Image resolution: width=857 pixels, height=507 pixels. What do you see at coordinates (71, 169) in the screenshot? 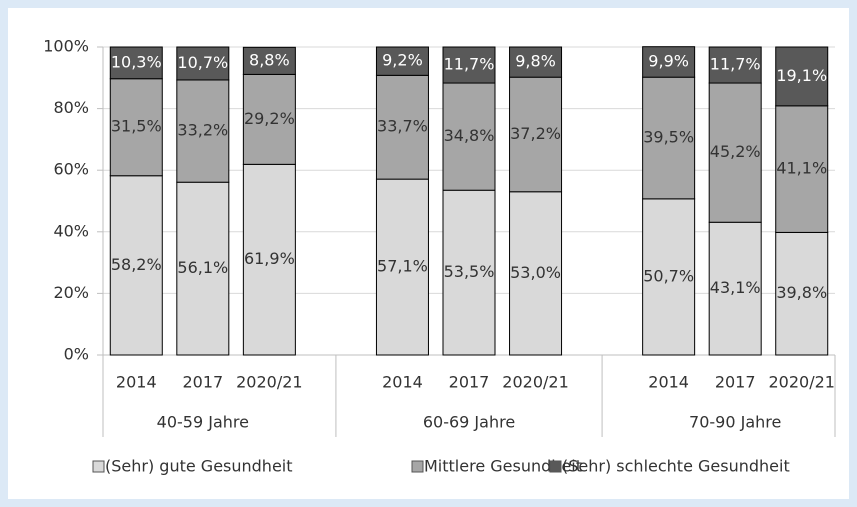
I see `y-tick-label: 60%` at bounding box center [71, 169].